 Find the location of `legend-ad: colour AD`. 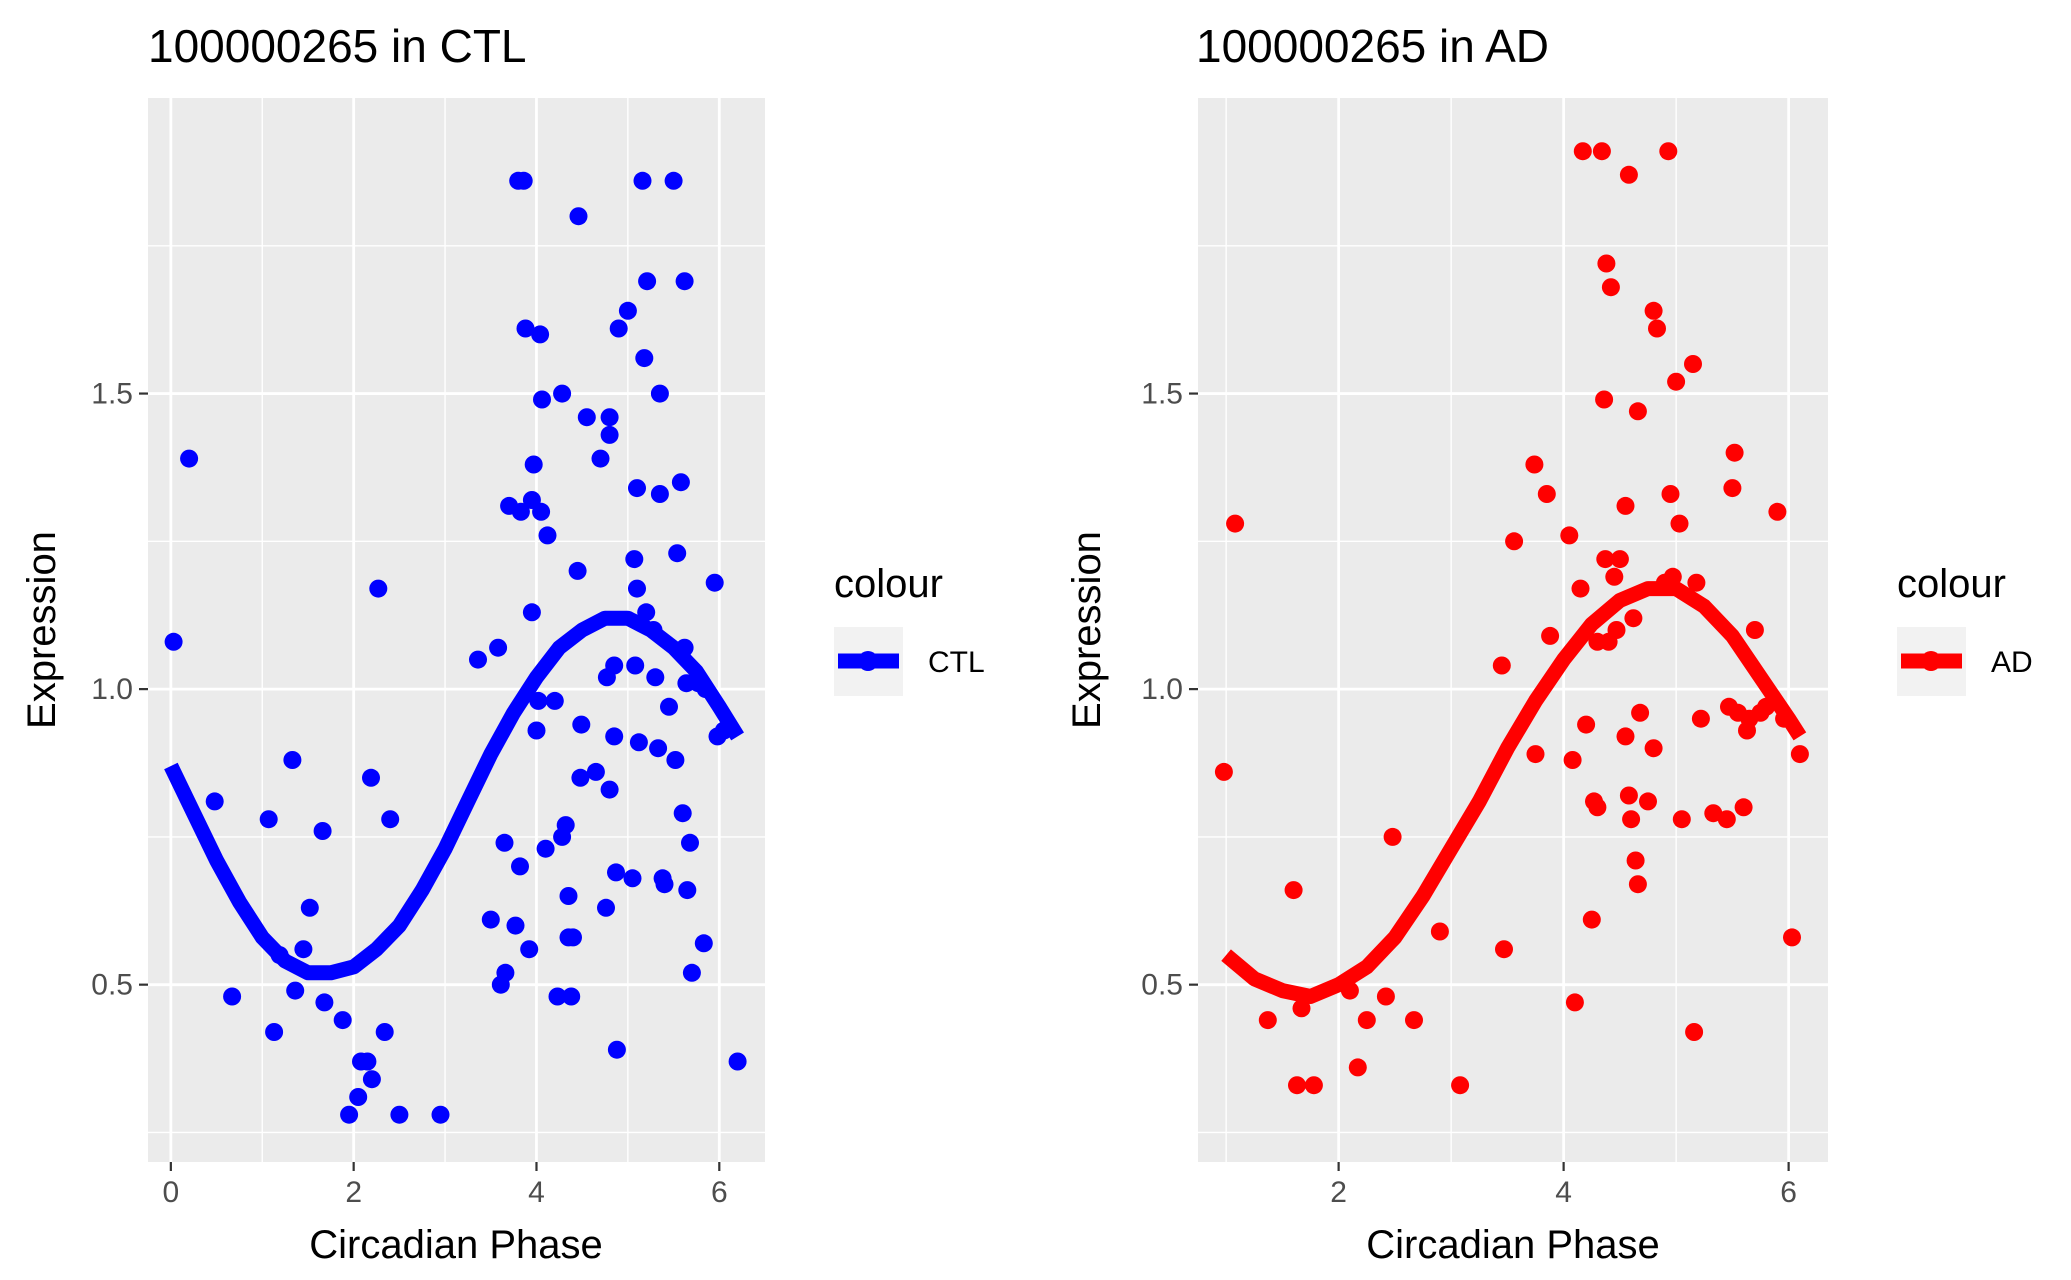

legend-ad: colour AD is located at coordinates (1965, 629).